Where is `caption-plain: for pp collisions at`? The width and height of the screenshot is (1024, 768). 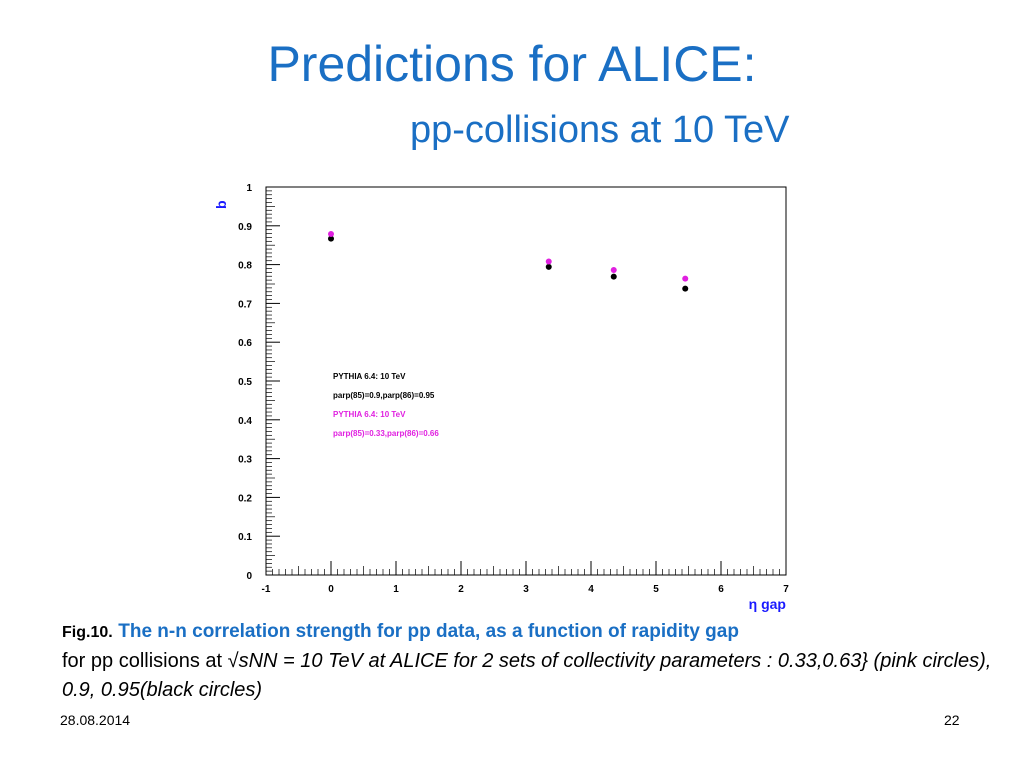
caption-plain: for pp collisions at is located at coordinates (142, 661).